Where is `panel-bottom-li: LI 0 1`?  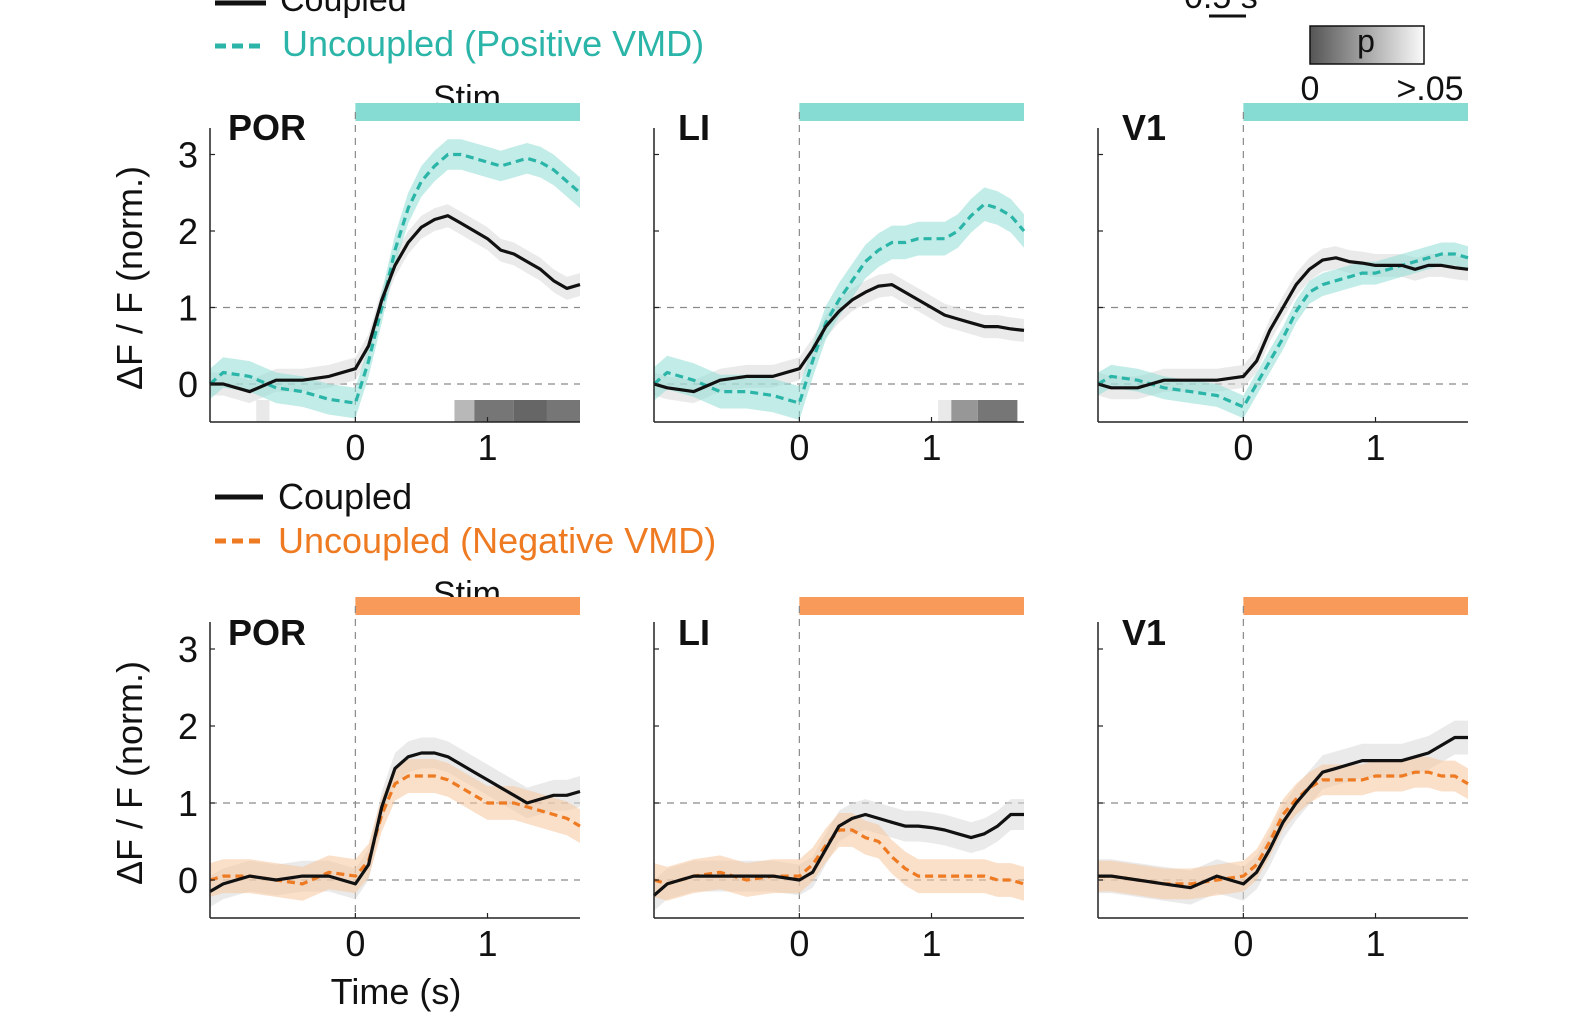 panel-bottom-li: LI 0 1 is located at coordinates (838, 780).